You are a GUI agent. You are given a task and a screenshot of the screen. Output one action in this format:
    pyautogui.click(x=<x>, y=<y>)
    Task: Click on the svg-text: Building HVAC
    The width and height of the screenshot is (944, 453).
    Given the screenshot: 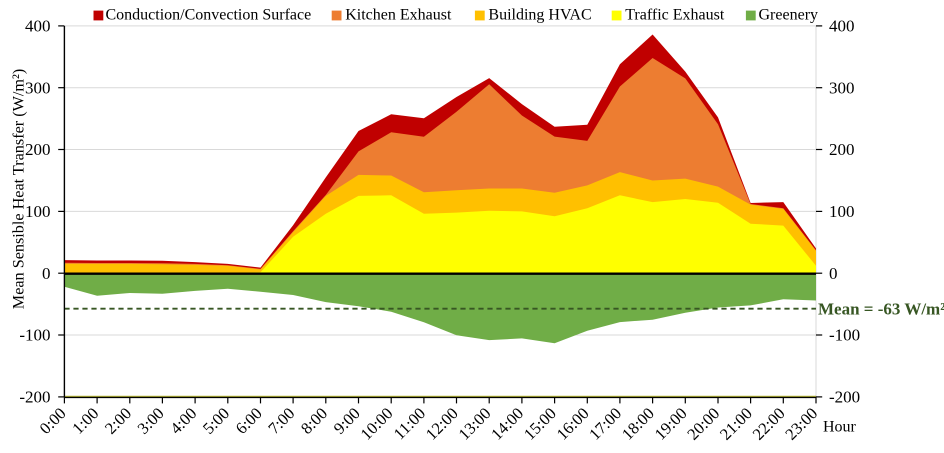 What is the action you would take?
    pyautogui.click(x=539, y=15)
    